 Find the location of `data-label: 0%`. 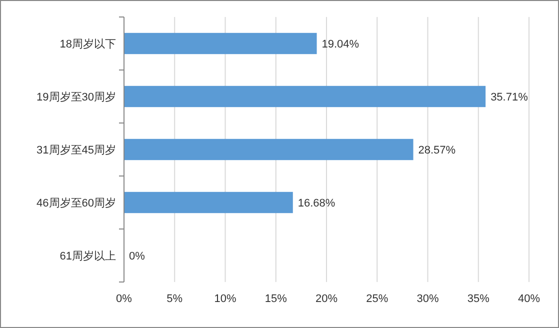

data-label: 0% is located at coordinates (137, 256).